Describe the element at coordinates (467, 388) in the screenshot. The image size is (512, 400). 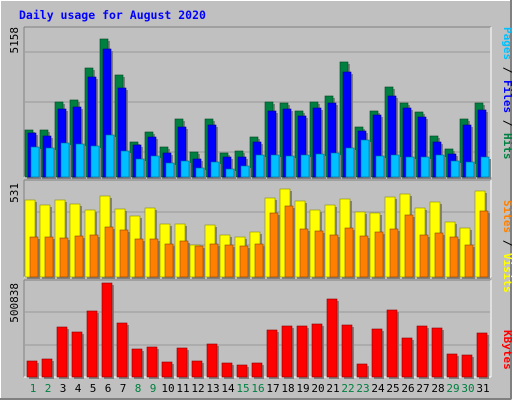
I see `x-tick-label: 30` at that location.